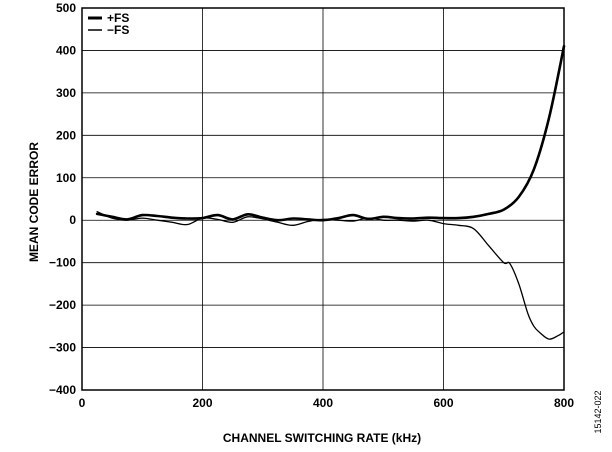  What do you see at coordinates (34, 202) in the screenshot?
I see `y-axis-title: MEAN CODE ERROR` at bounding box center [34, 202].